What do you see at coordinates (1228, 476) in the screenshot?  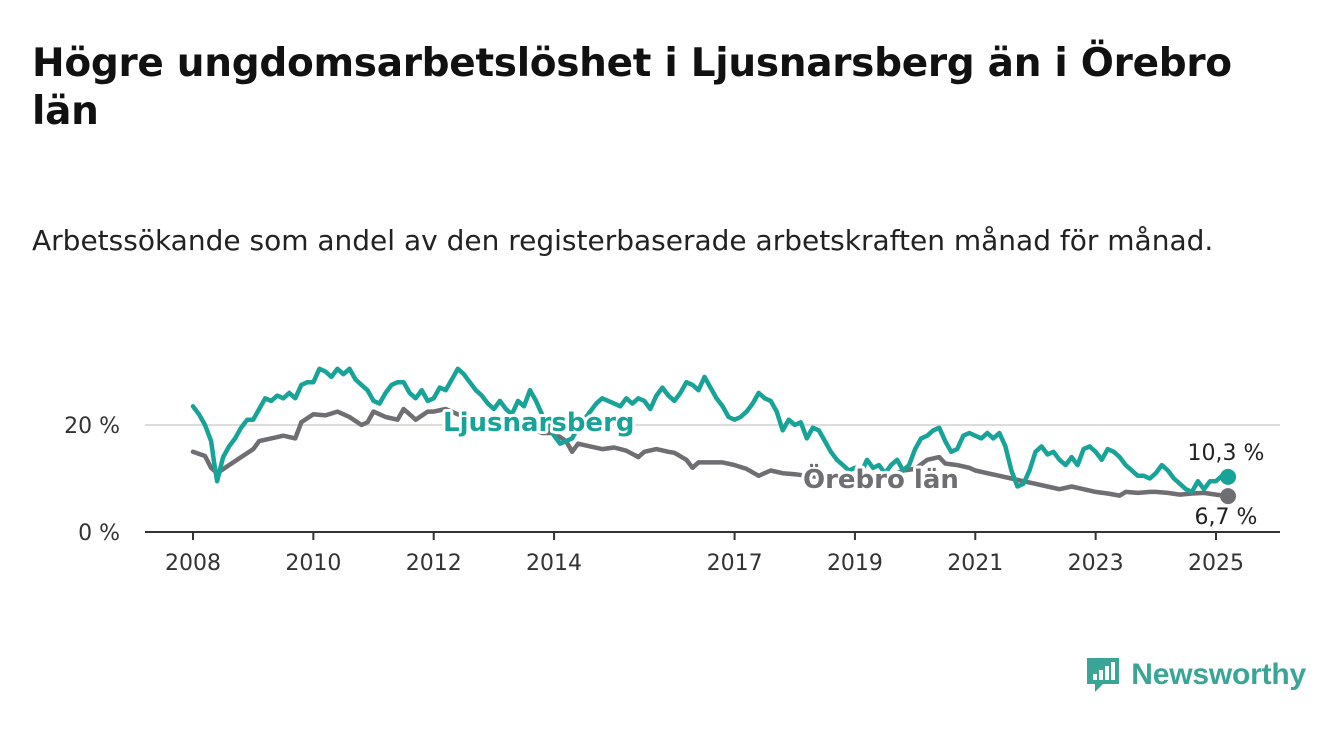 I see `end-point-ljusnarsberg` at bounding box center [1228, 476].